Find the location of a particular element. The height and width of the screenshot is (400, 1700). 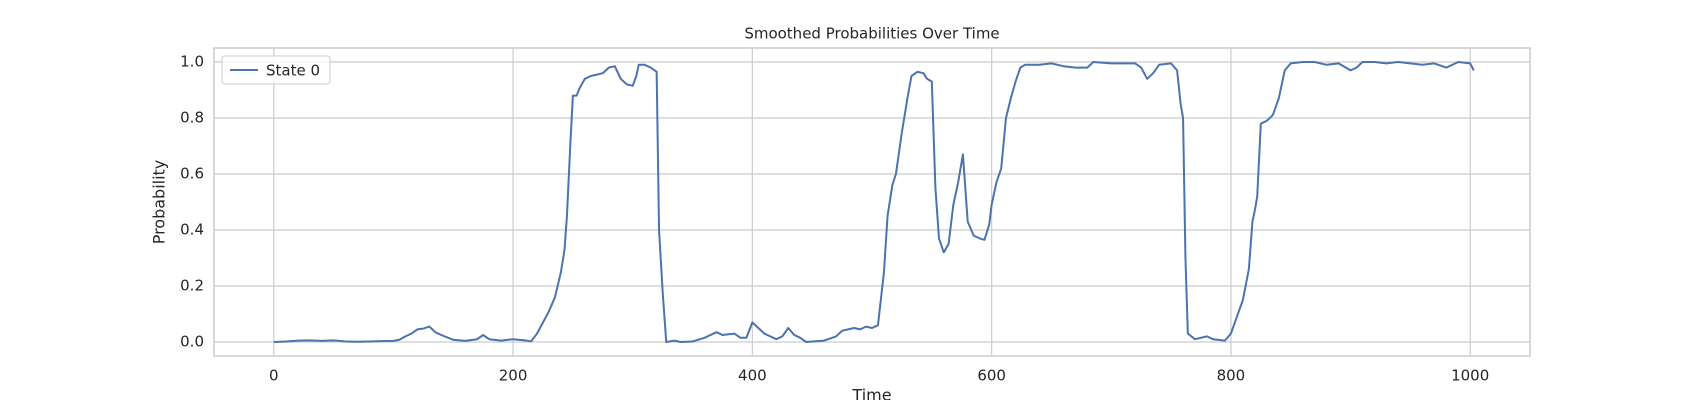

legend-label: State 0 is located at coordinates (293, 71).